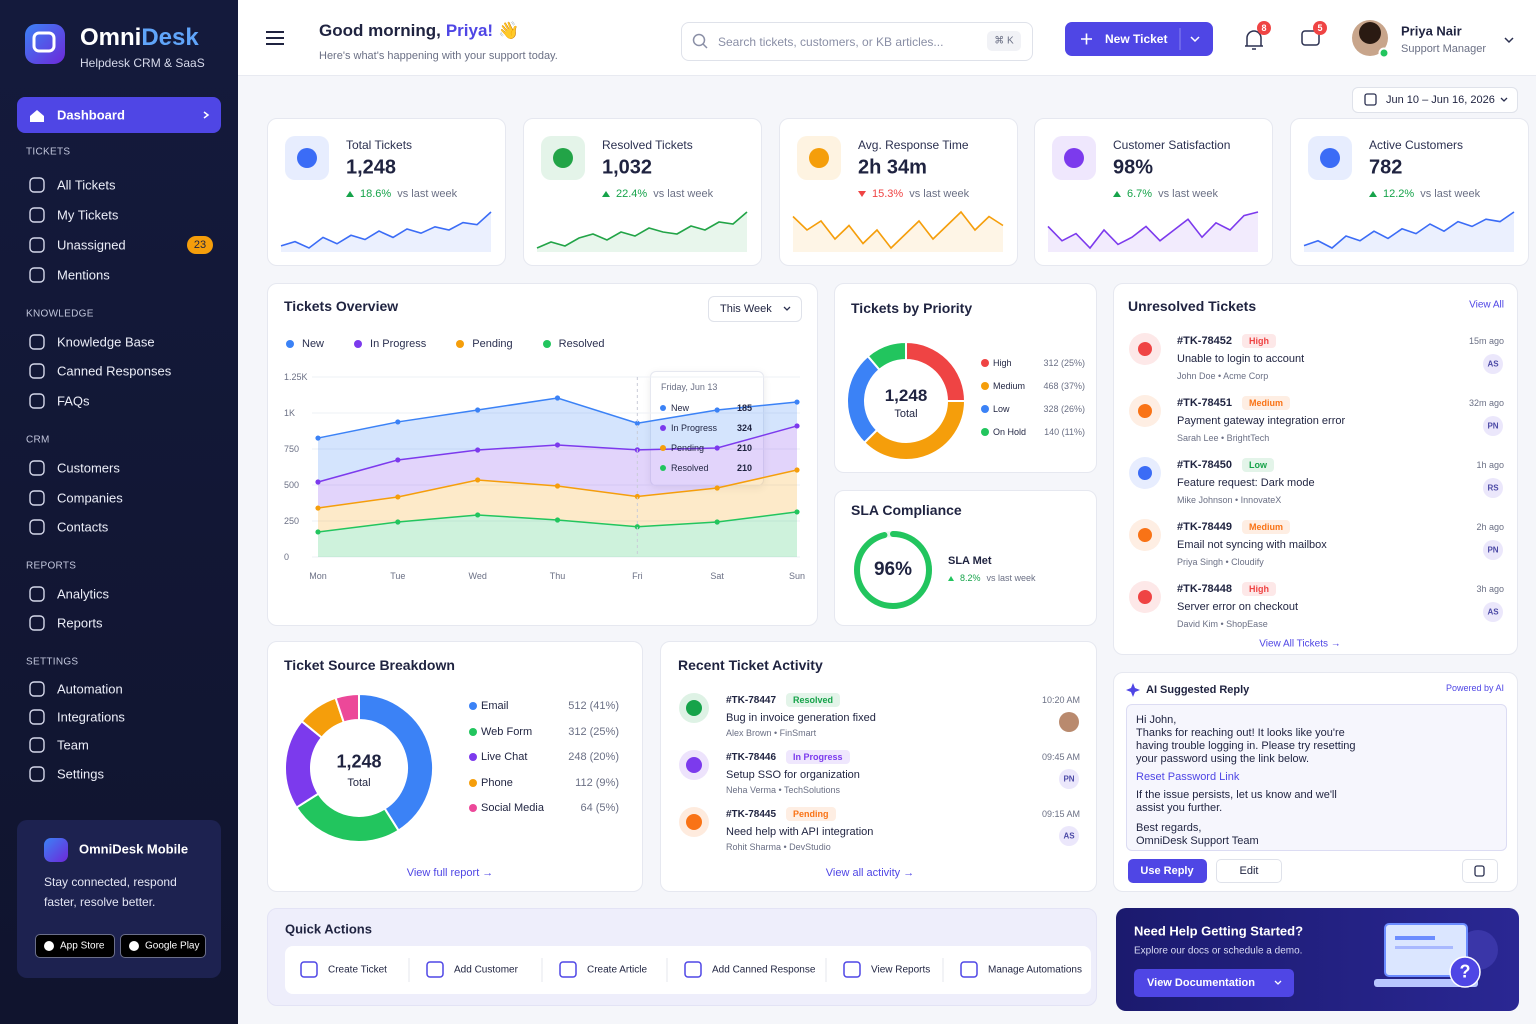 The height and width of the screenshot is (1024, 1536). What do you see at coordinates (88, 215) in the screenshot?
I see `nav-item-label: My Tickets` at bounding box center [88, 215].